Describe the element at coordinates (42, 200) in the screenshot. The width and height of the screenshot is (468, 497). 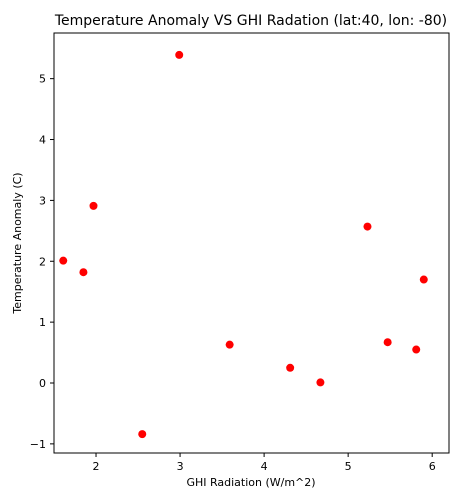
I see `y-tick-label: 3` at that location.